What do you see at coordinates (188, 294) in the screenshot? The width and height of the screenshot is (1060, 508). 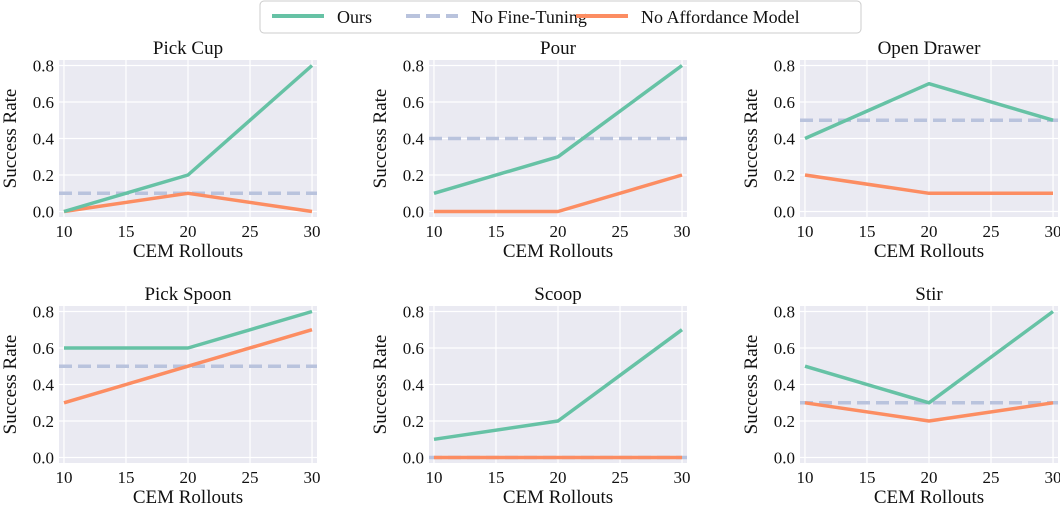 I see `subplot-title: Pick Spoon` at bounding box center [188, 294].